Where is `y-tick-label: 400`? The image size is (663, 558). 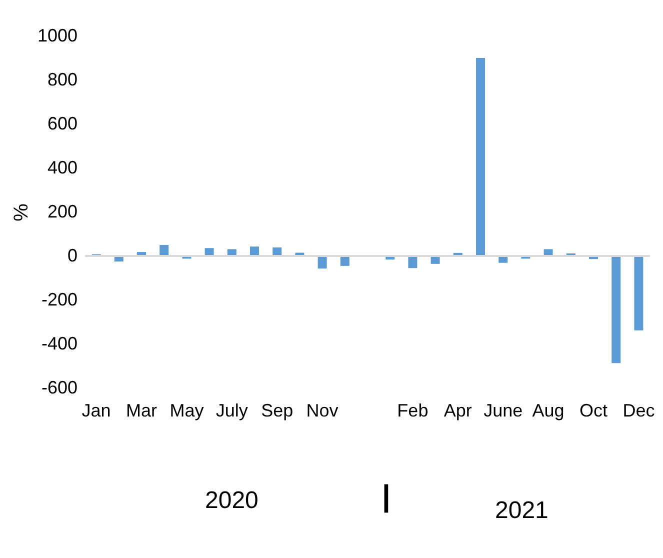
y-tick-label: 400 is located at coordinates (62, 168).